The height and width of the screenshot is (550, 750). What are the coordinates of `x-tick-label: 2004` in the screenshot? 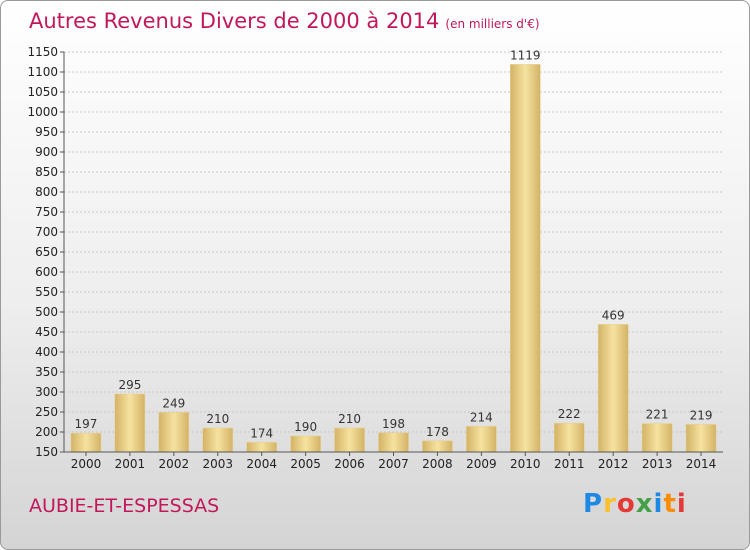 It's located at (261, 464).